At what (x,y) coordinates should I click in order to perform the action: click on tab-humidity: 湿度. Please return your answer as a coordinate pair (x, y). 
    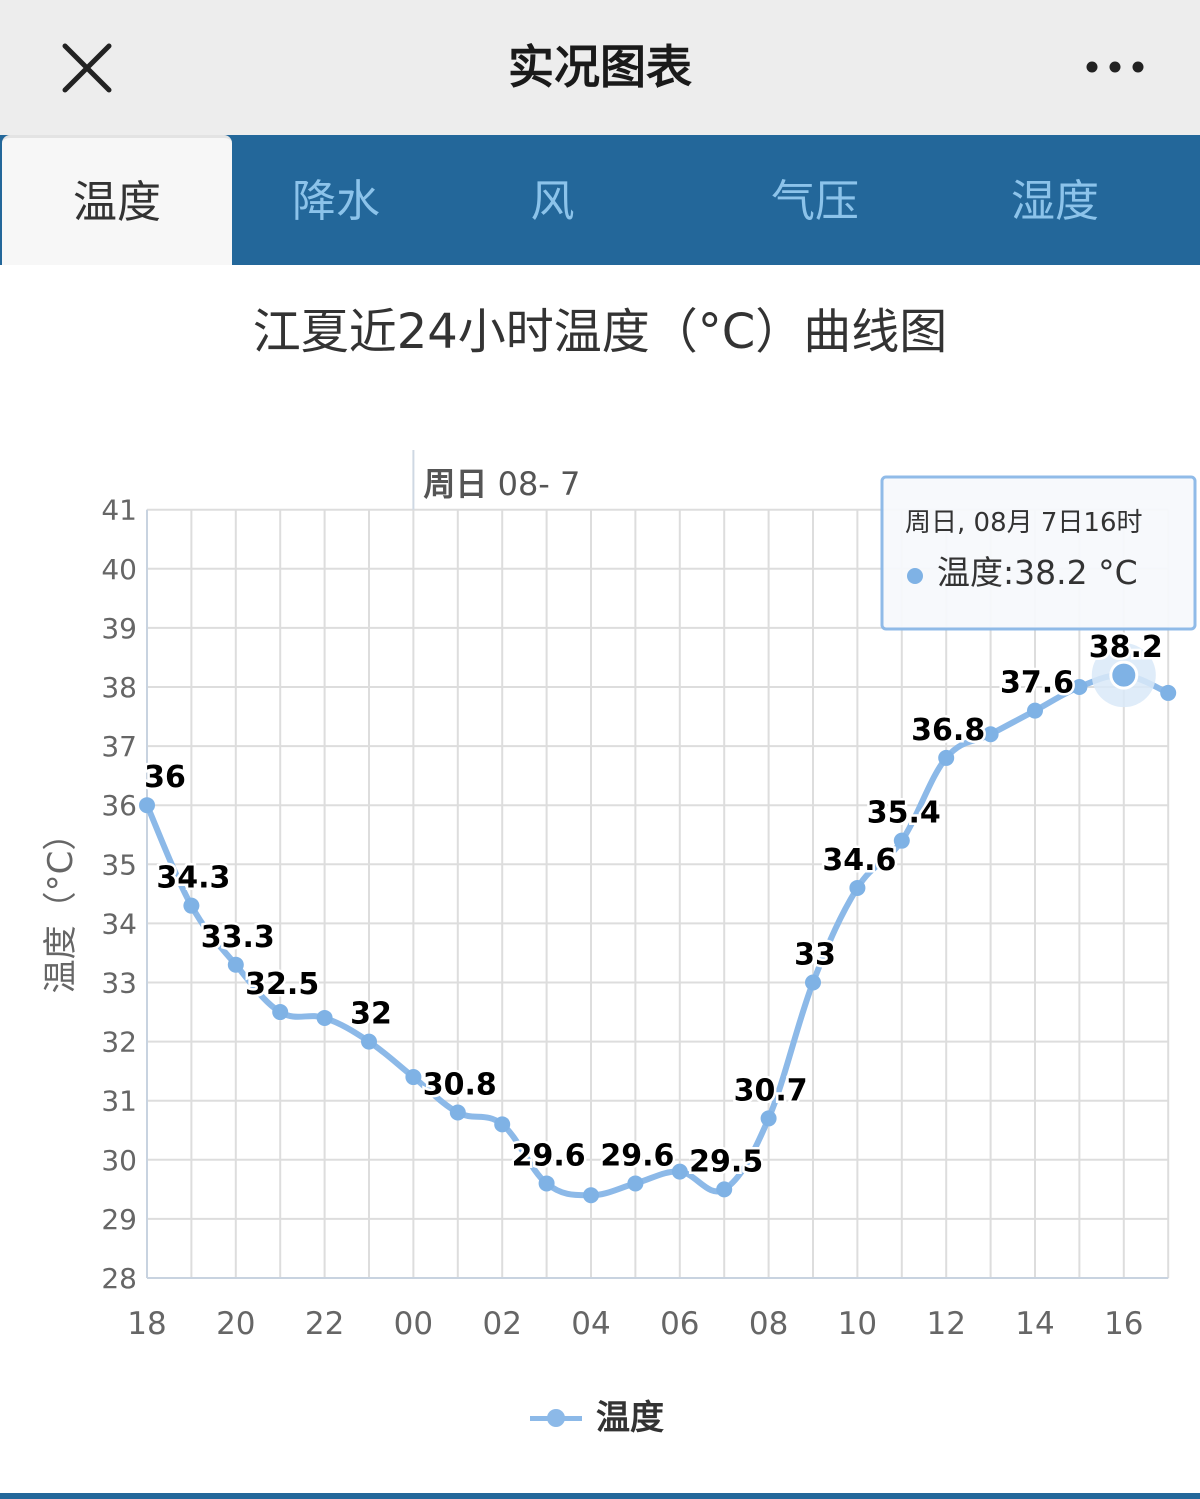
    Looking at the image, I should click on (1055, 201).